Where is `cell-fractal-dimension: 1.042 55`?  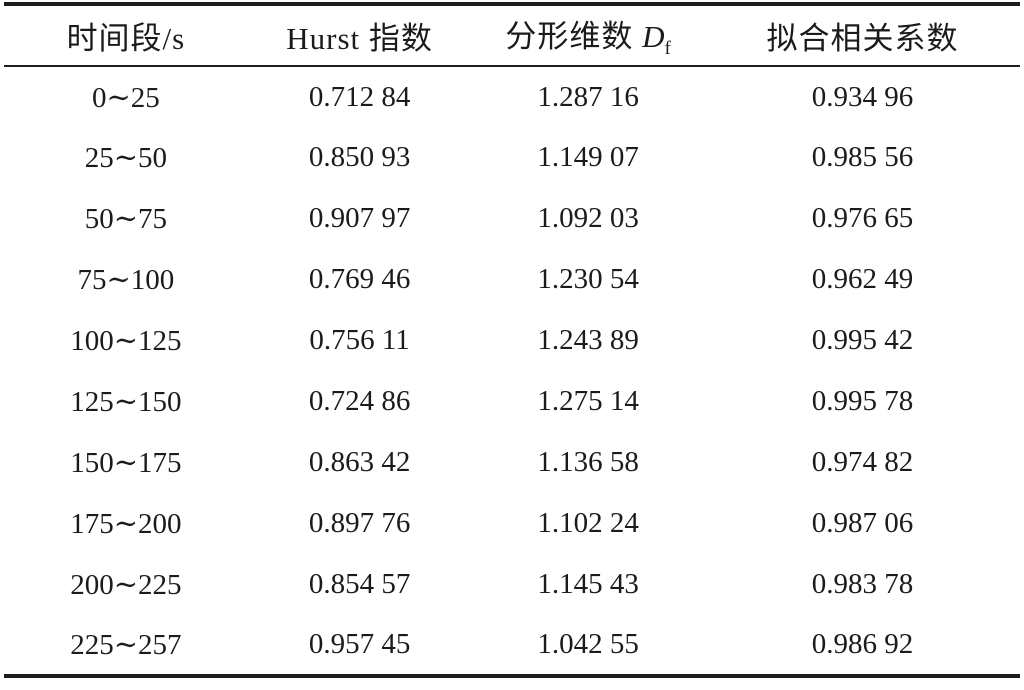
cell-fractal-dimension: 1.042 55 is located at coordinates (588, 644).